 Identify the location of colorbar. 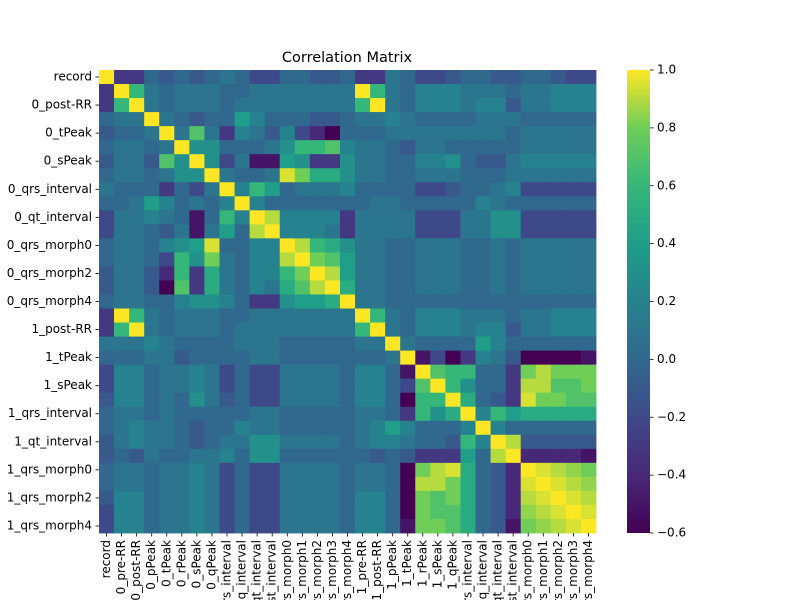
(638, 301).